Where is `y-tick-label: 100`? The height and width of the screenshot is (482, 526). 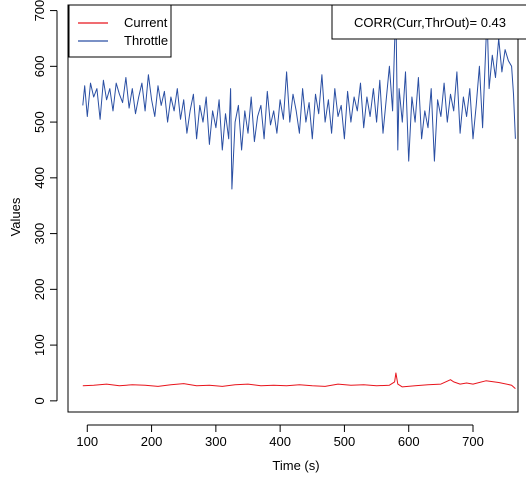
y-tick-label: 100 is located at coordinates (39, 345).